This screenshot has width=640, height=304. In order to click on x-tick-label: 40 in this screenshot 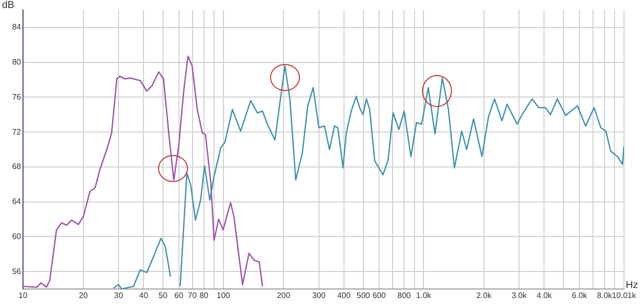, I will do `click(144, 295)`.